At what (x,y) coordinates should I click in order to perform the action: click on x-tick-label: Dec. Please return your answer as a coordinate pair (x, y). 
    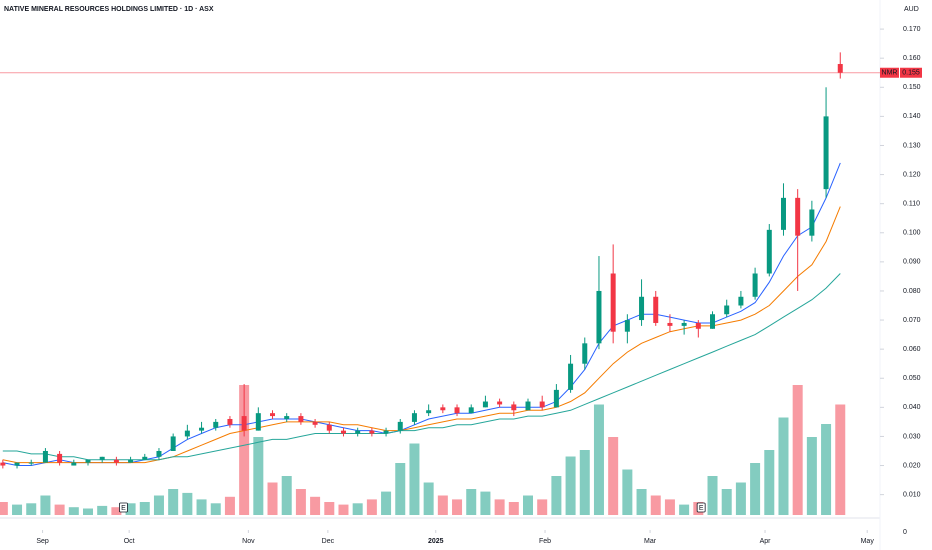
    Looking at the image, I should click on (328, 541).